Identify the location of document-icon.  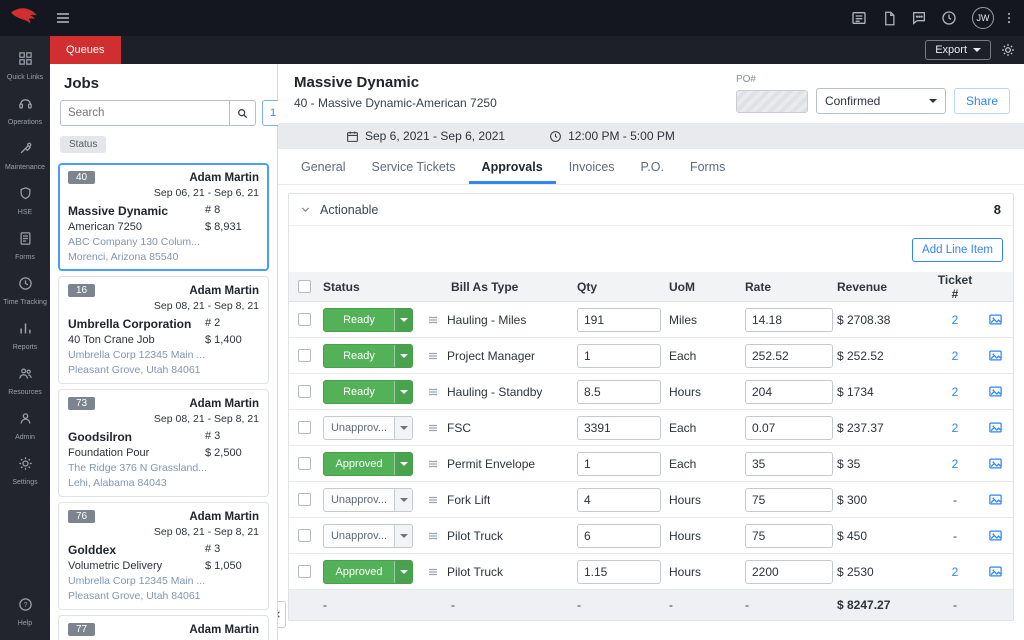
(889, 18).